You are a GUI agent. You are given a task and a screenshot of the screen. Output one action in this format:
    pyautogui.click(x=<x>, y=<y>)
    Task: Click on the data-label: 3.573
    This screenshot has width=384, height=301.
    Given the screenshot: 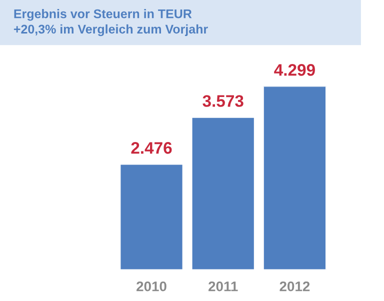 What is the action you would take?
    pyautogui.click(x=223, y=101)
    